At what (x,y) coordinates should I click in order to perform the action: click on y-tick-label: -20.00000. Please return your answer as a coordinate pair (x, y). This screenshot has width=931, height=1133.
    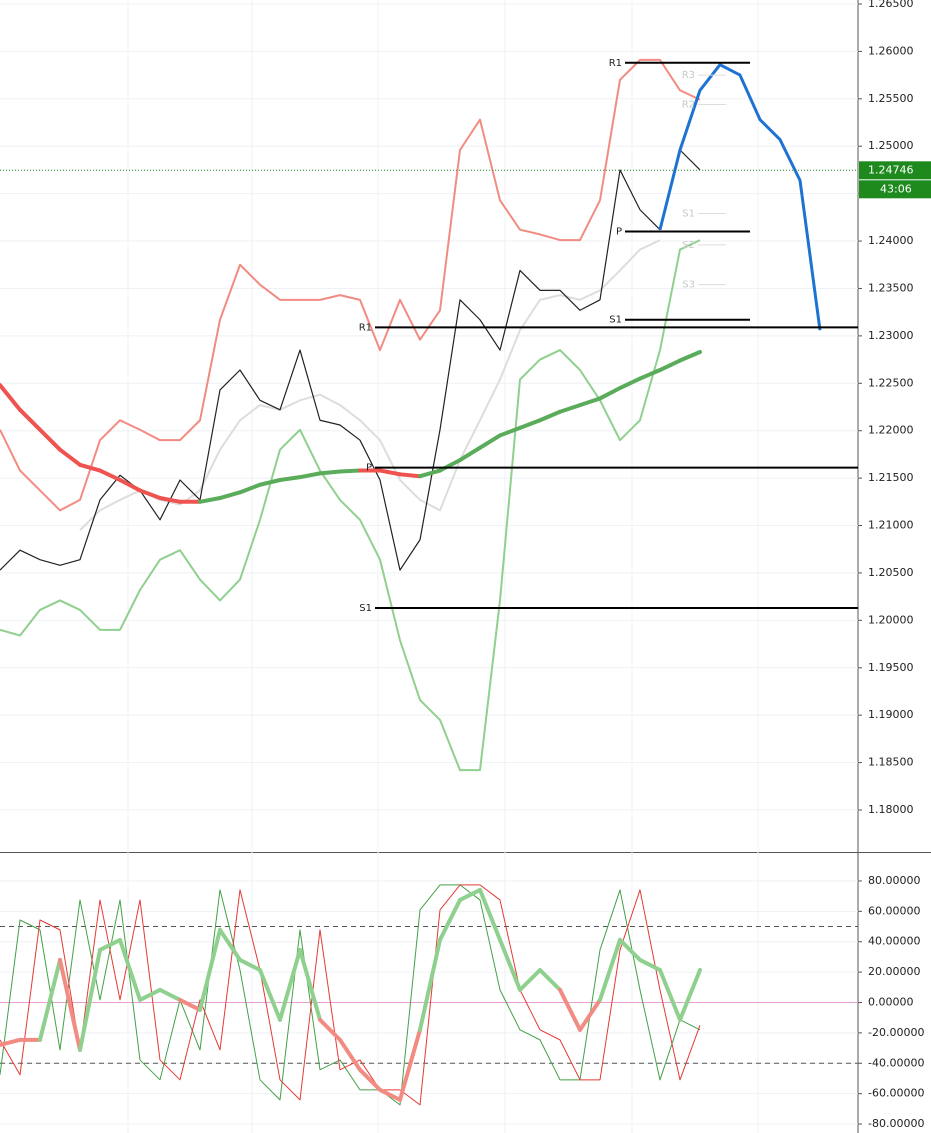
    Looking at the image, I should click on (896, 1032).